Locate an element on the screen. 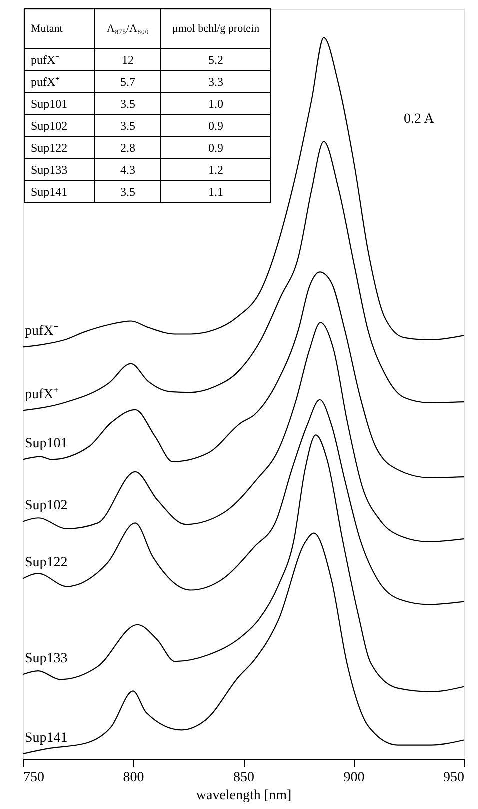 Image resolution: width=478 pixels, height=809 pixels. x-tick-label: 900 is located at coordinates (354, 778).